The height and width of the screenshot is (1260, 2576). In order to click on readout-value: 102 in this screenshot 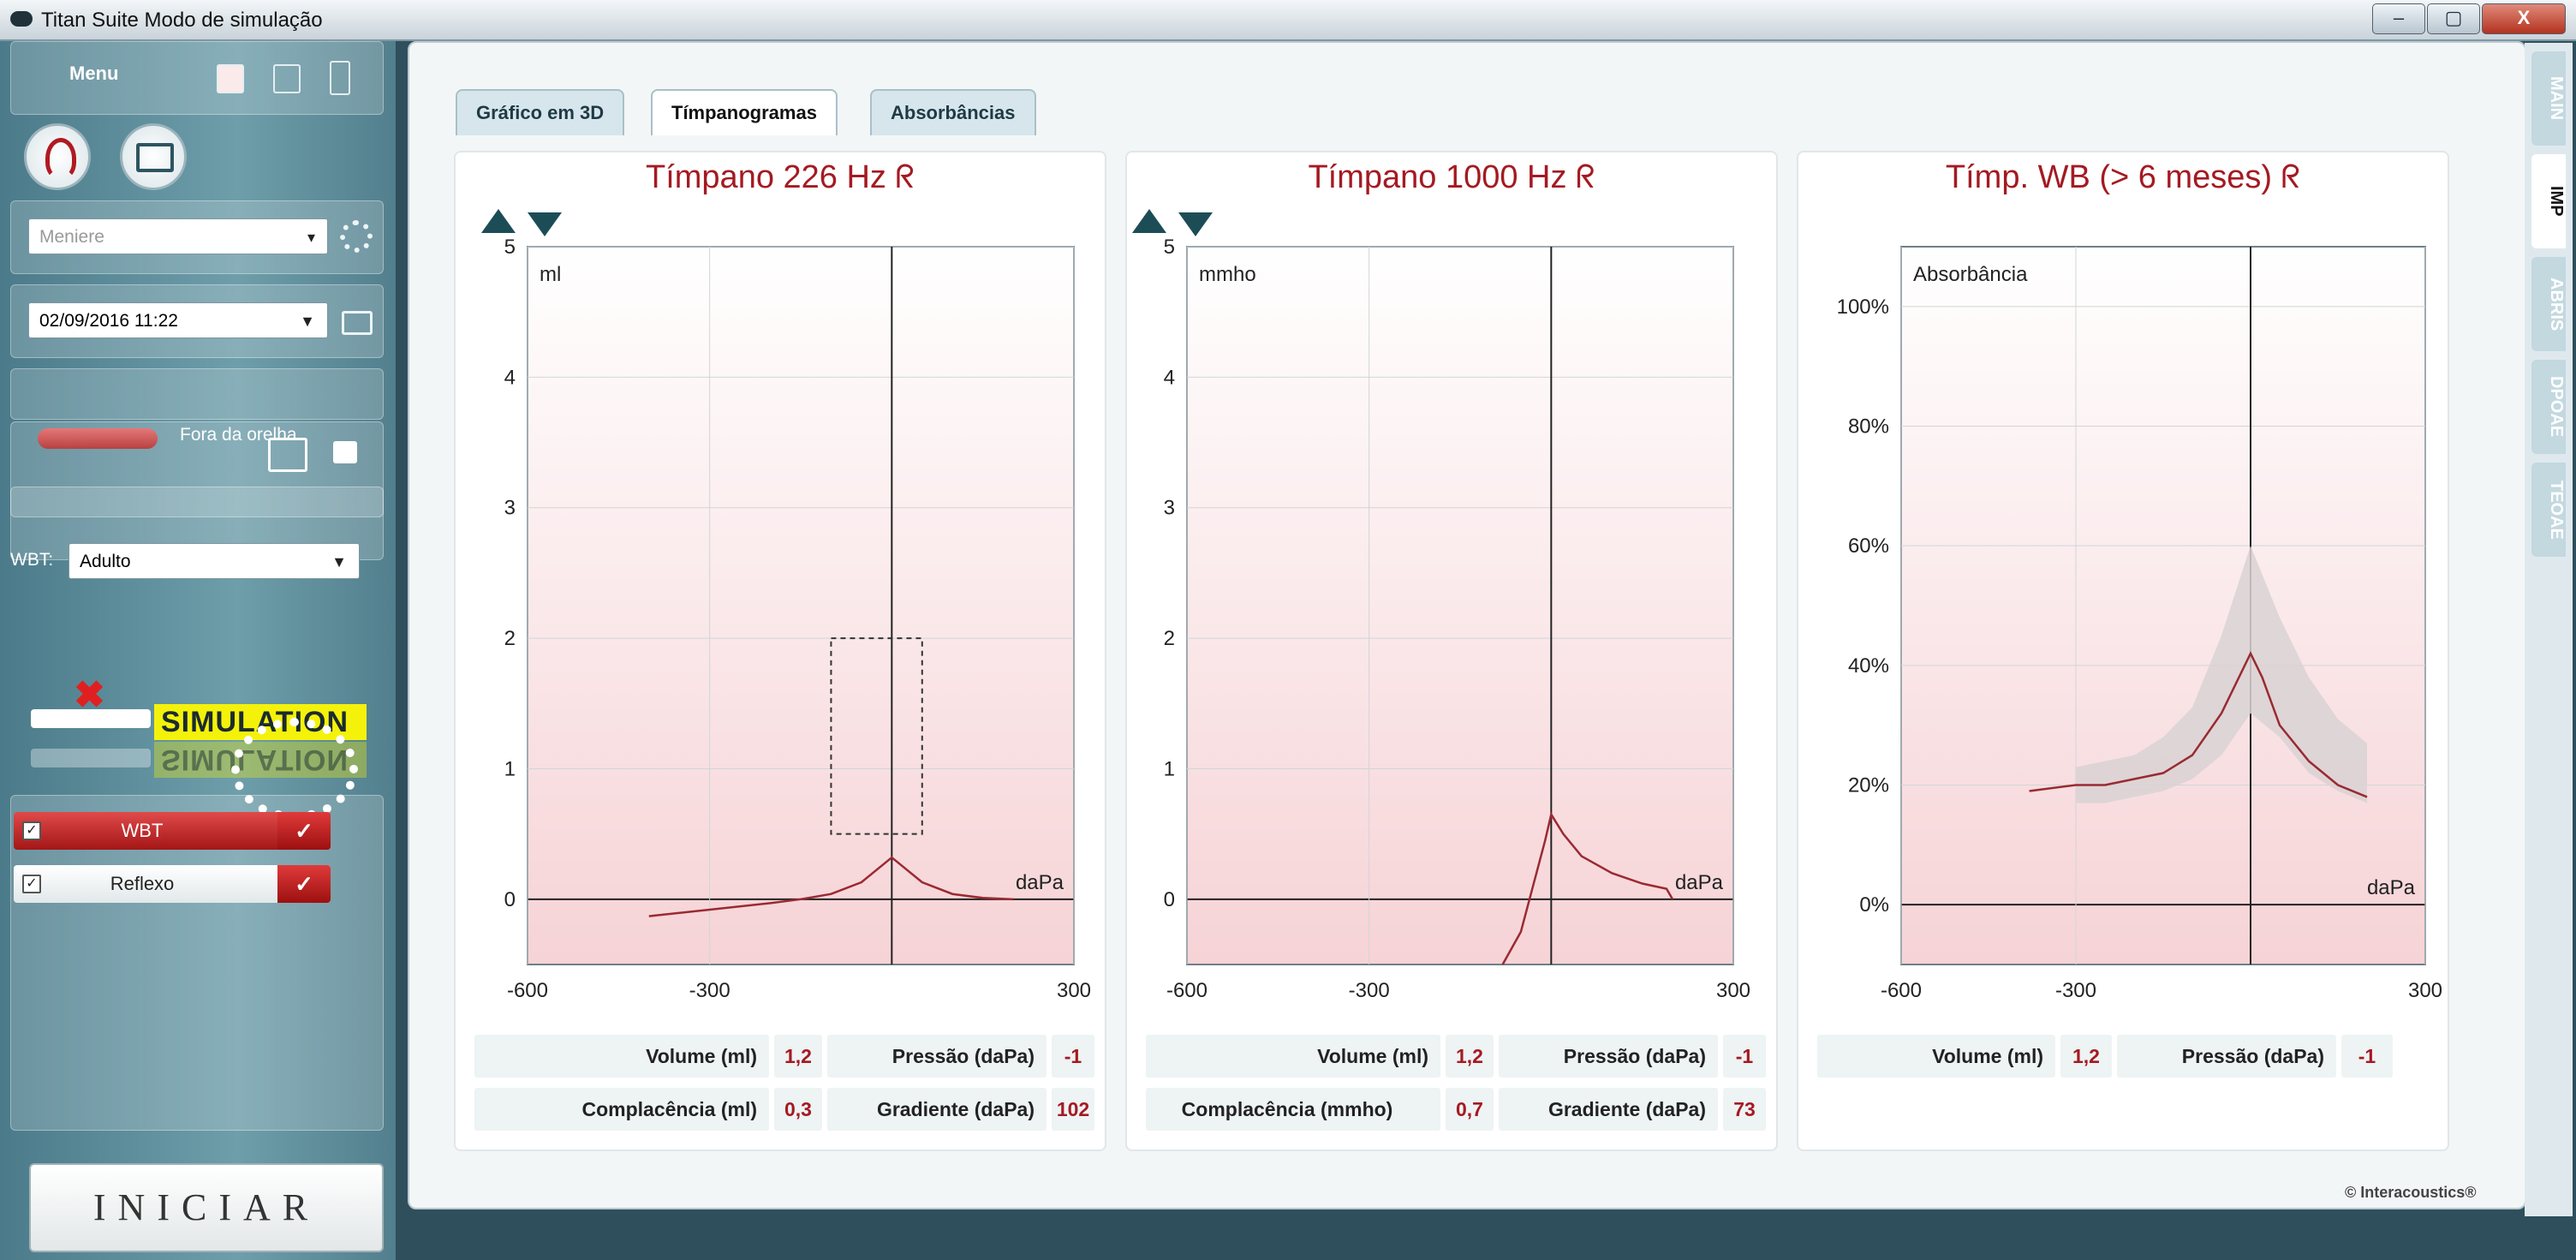, I will do `click(1073, 1109)`.